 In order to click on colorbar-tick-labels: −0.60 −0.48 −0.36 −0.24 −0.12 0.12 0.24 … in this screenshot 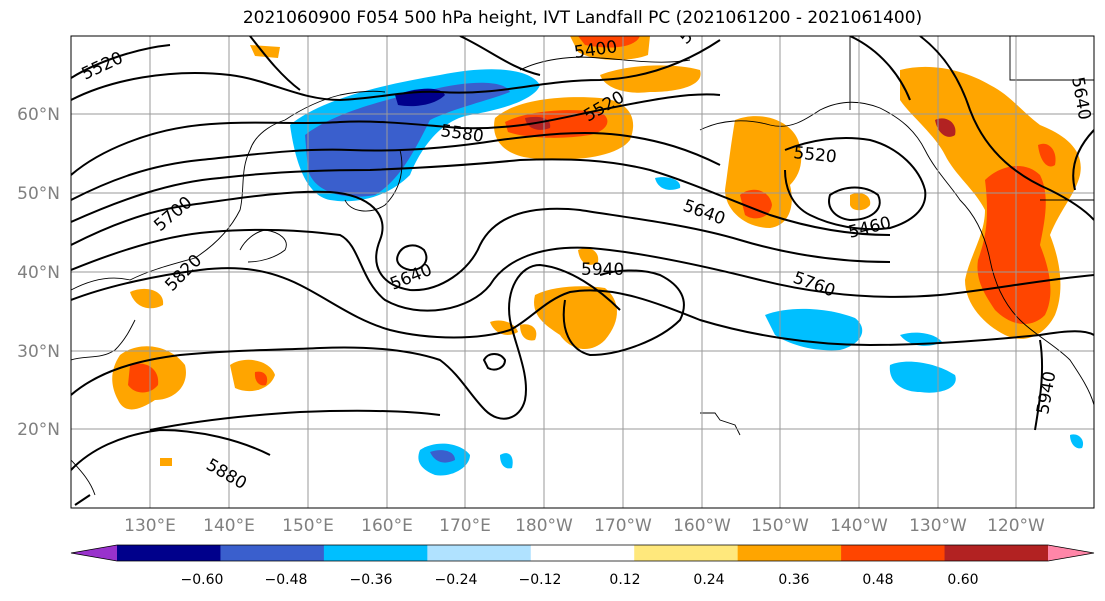, I will do `click(580, 580)`.